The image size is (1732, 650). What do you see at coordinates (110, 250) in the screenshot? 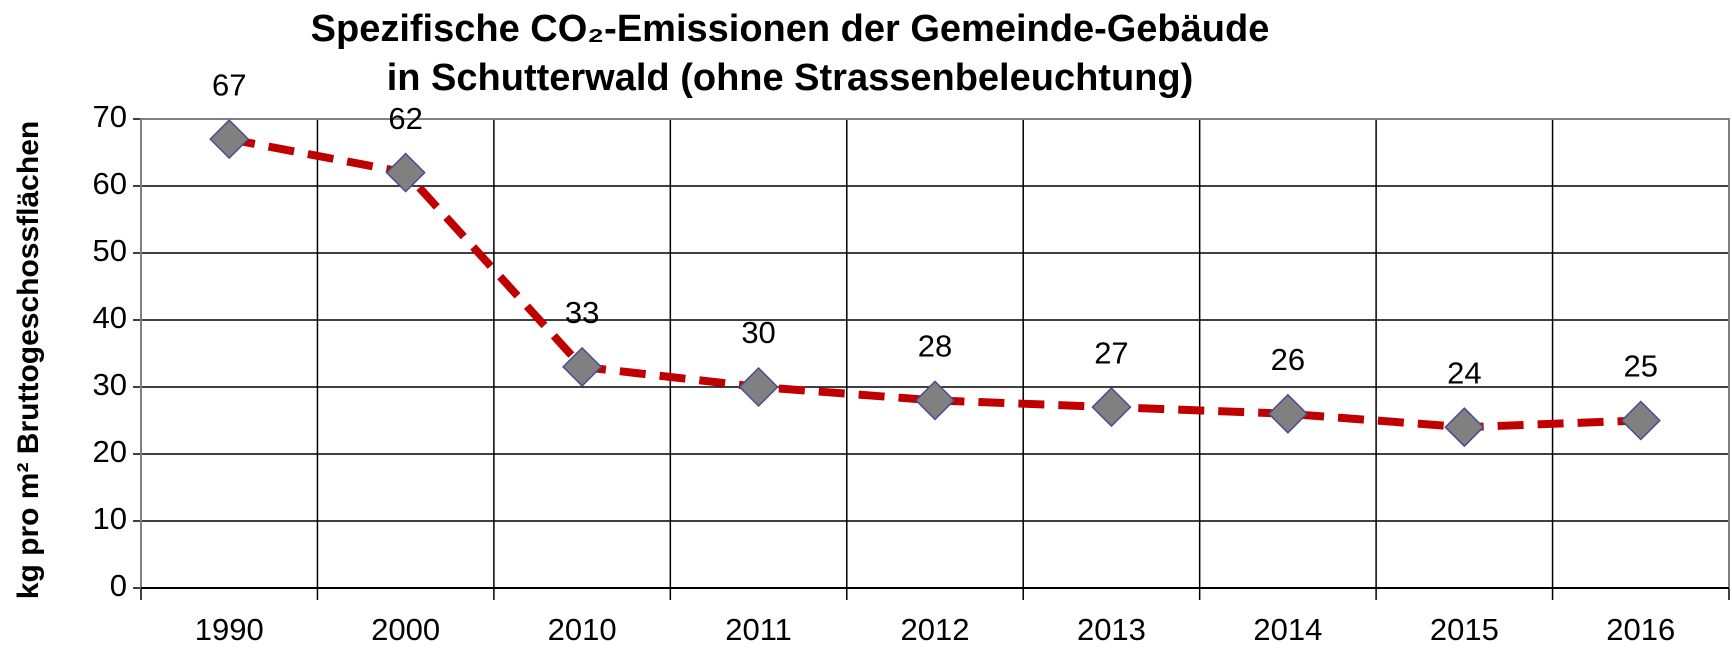
I see `y-tick-label: 50` at bounding box center [110, 250].